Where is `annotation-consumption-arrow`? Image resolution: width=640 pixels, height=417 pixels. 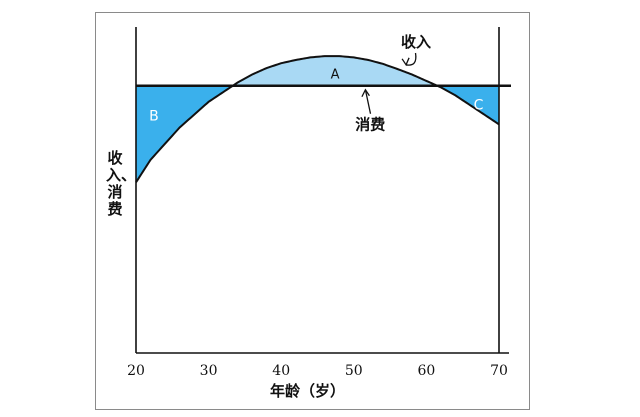
annotation-consumption-arrow is located at coordinates (368, 101).